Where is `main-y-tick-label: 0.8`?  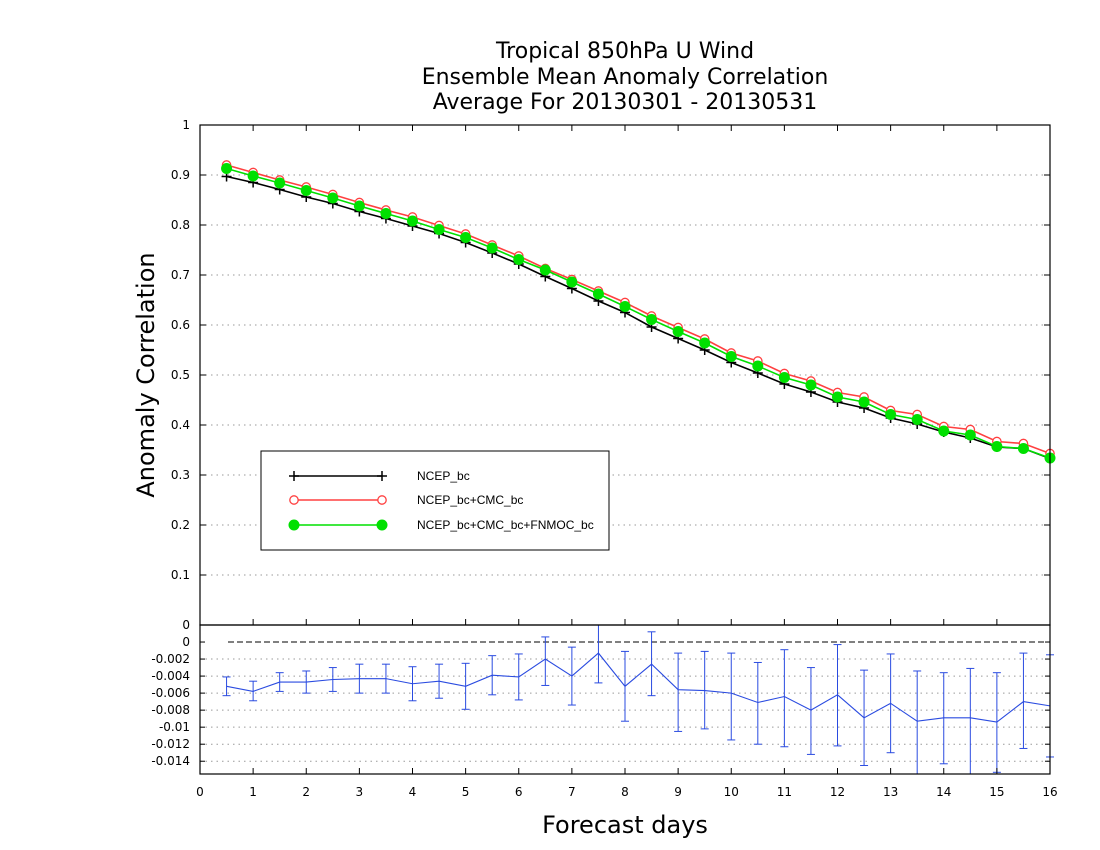 main-y-tick-label: 0.8 is located at coordinates (180, 225).